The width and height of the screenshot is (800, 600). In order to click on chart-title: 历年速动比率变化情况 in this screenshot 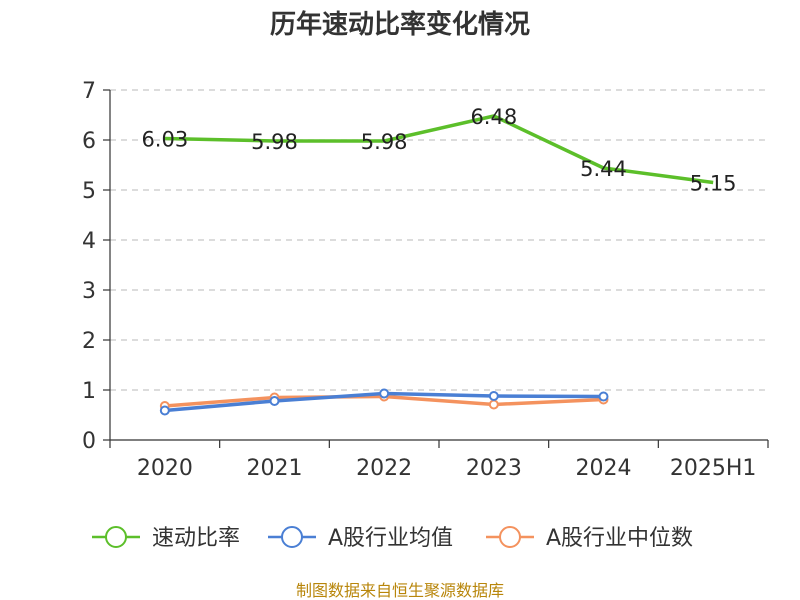, I will do `click(400, 24)`.